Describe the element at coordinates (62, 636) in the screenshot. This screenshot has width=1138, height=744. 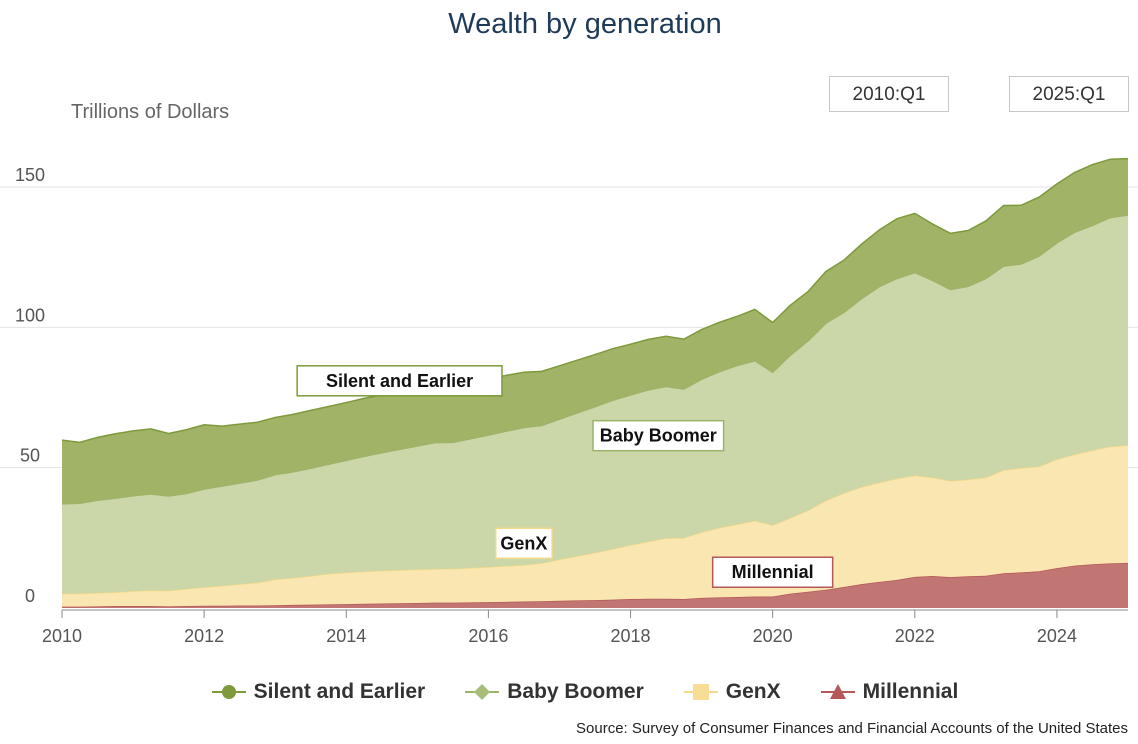
I see `x-tick-label: 2010` at that location.